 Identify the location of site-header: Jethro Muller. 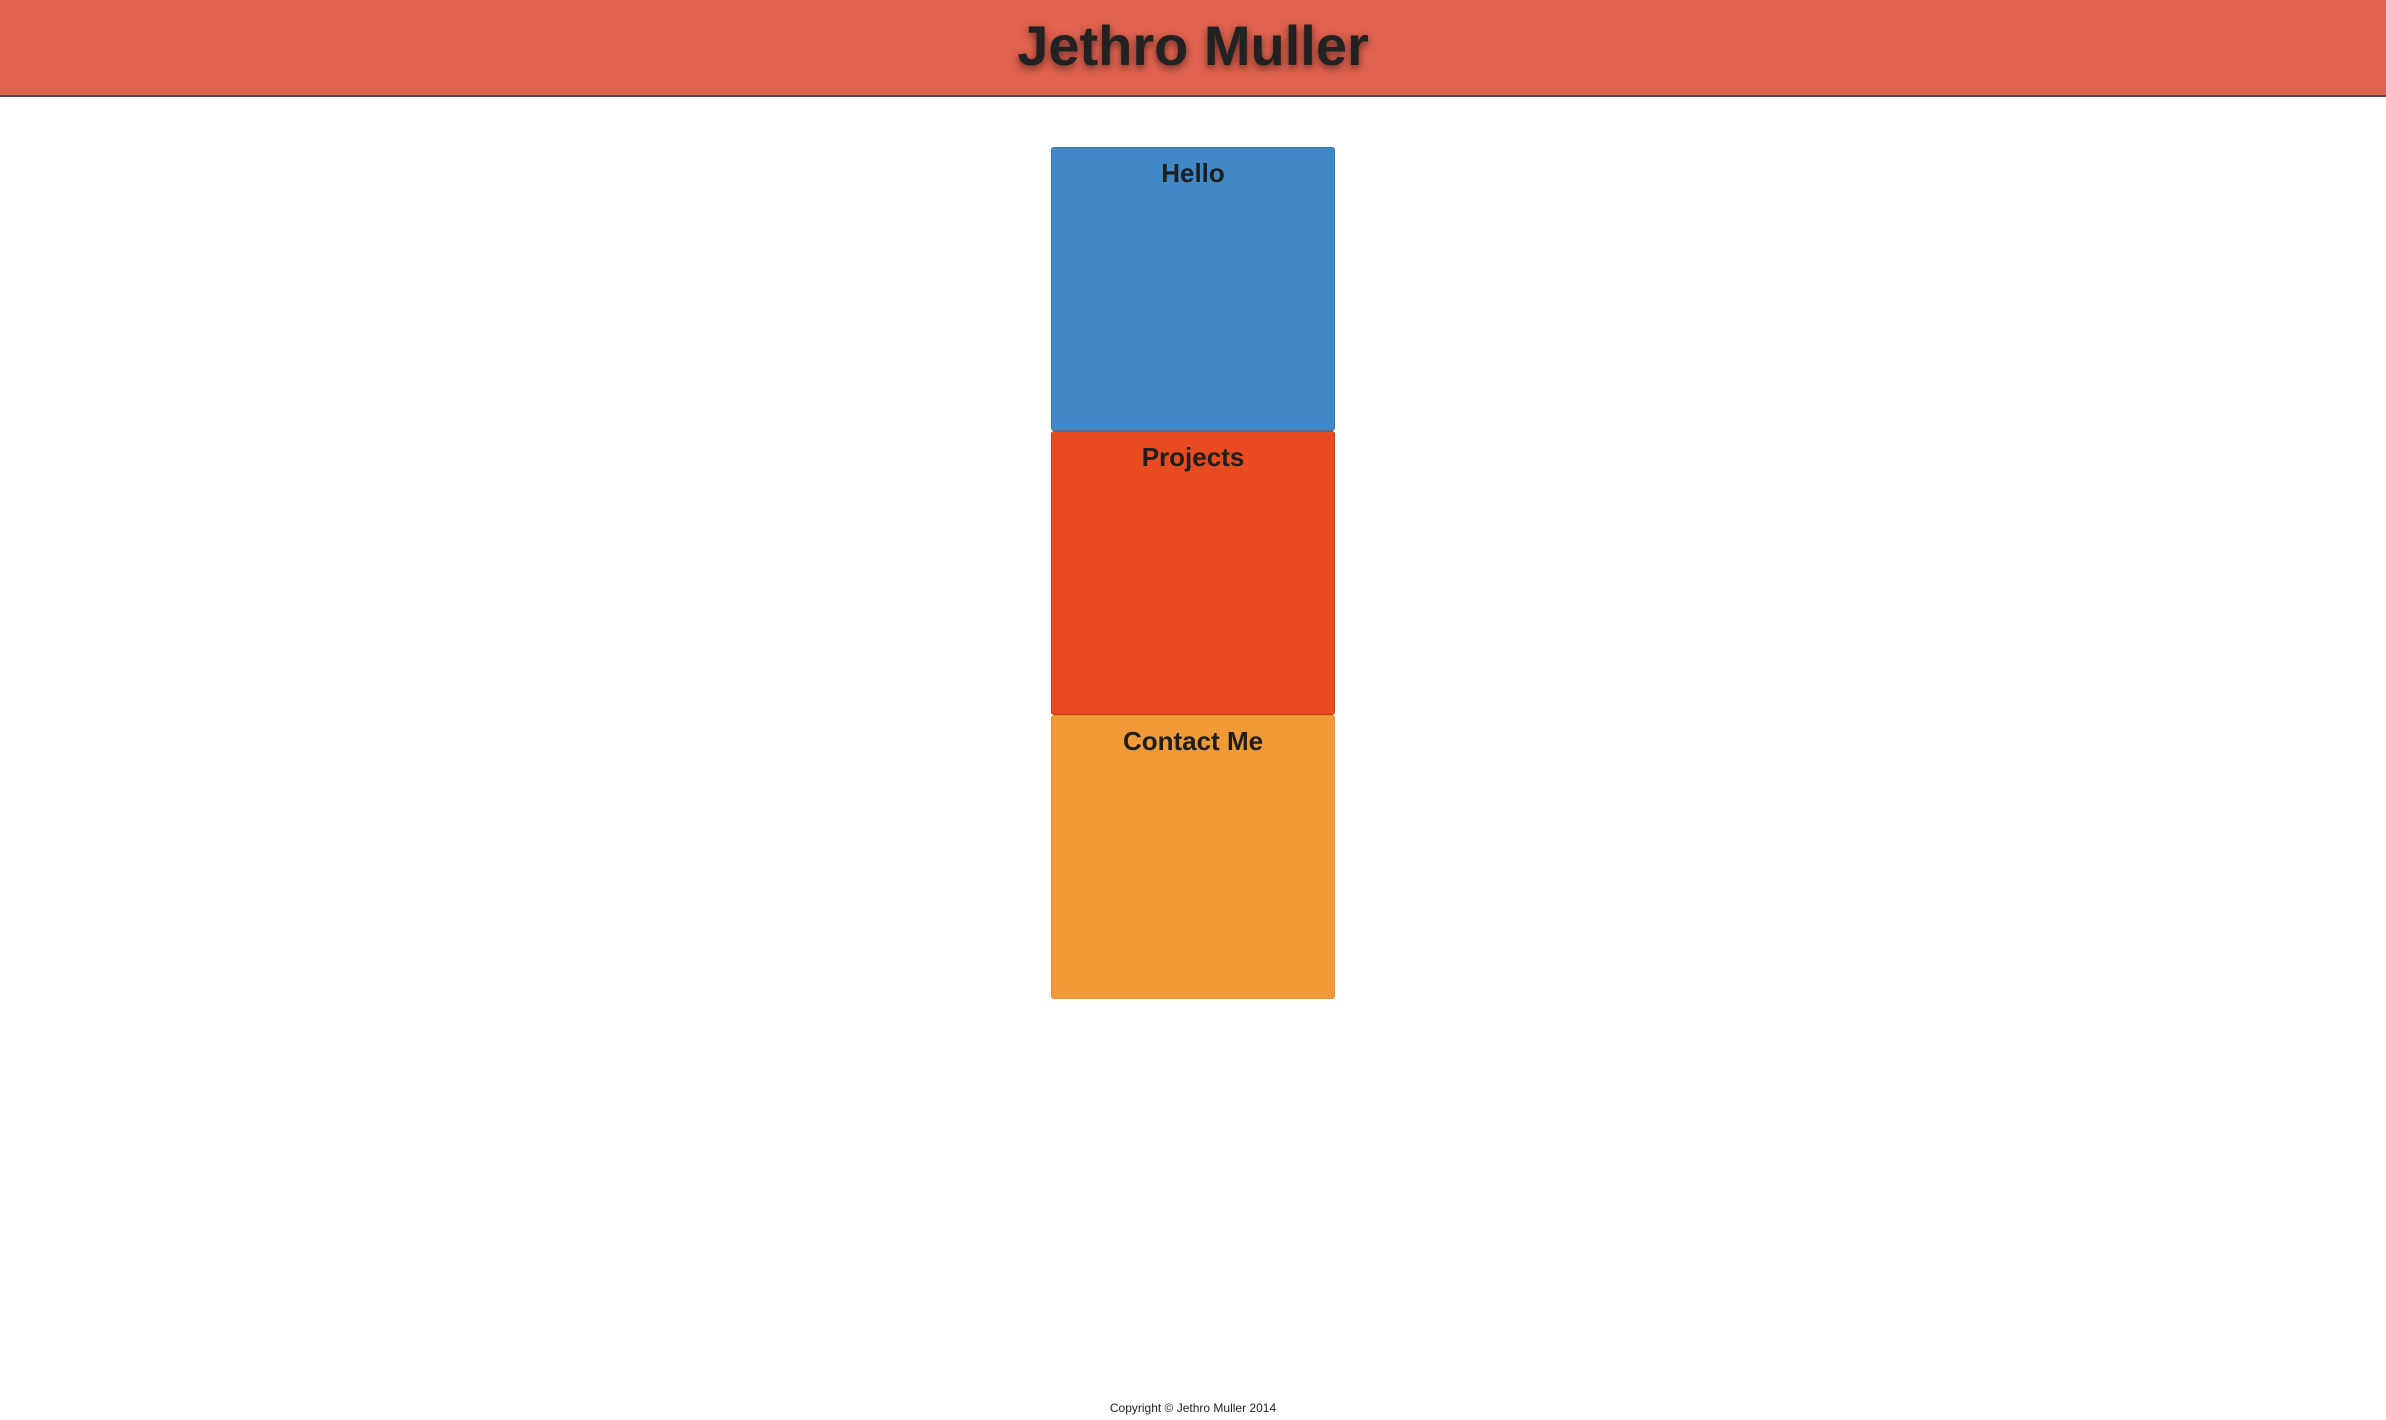
(1193, 48).